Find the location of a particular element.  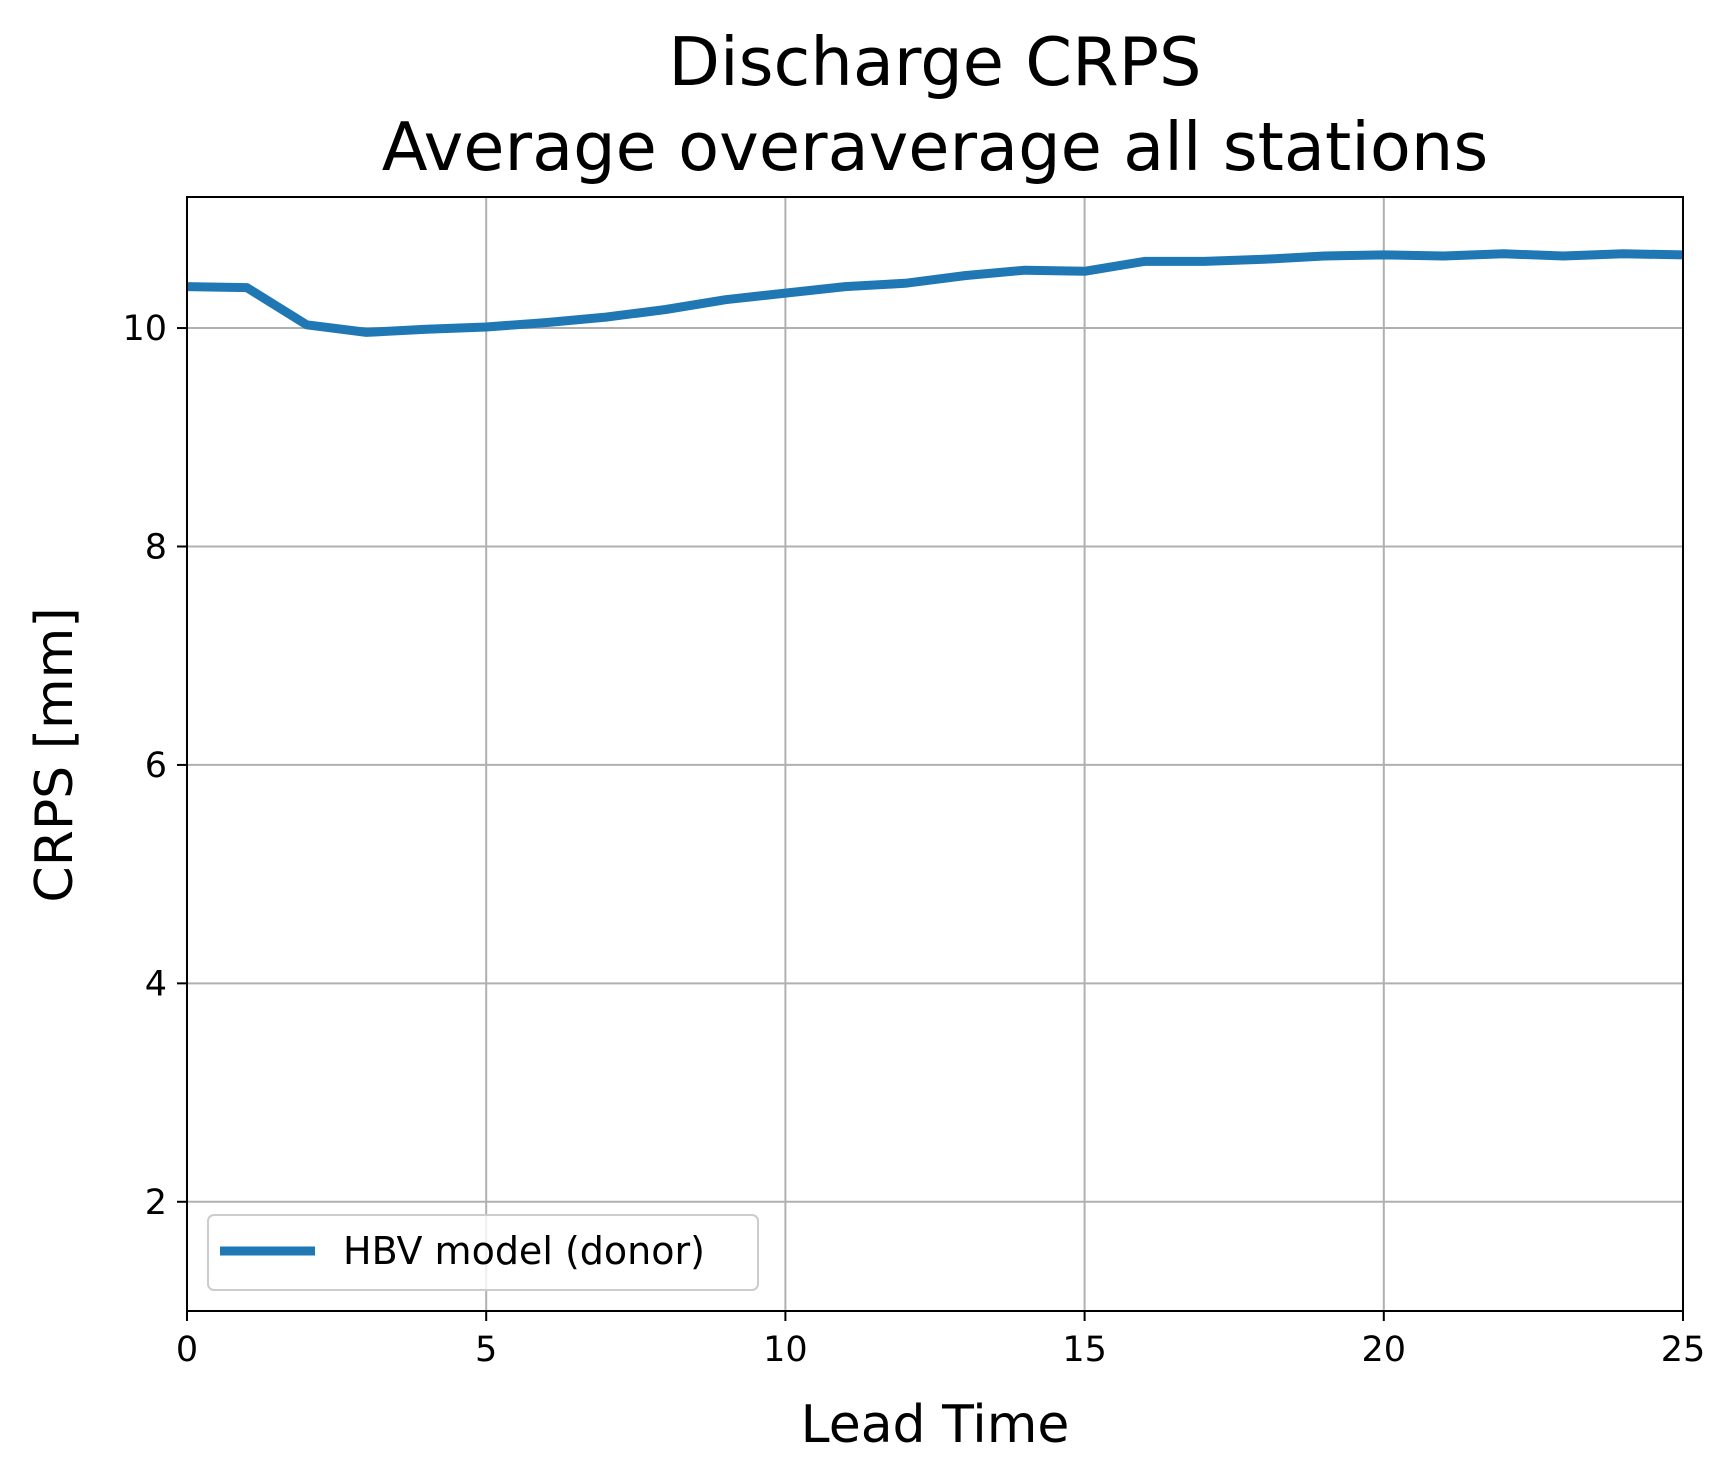

series-line-hbv-model is located at coordinates (935, 293).